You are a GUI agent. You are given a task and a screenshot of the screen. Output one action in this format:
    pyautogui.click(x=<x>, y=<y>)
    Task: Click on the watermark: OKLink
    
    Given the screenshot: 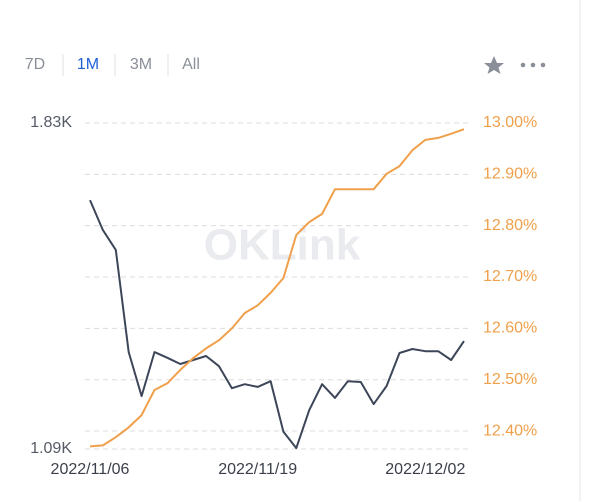 What is the action you would take?
    pyautogui.click(x=282, y=245)
    